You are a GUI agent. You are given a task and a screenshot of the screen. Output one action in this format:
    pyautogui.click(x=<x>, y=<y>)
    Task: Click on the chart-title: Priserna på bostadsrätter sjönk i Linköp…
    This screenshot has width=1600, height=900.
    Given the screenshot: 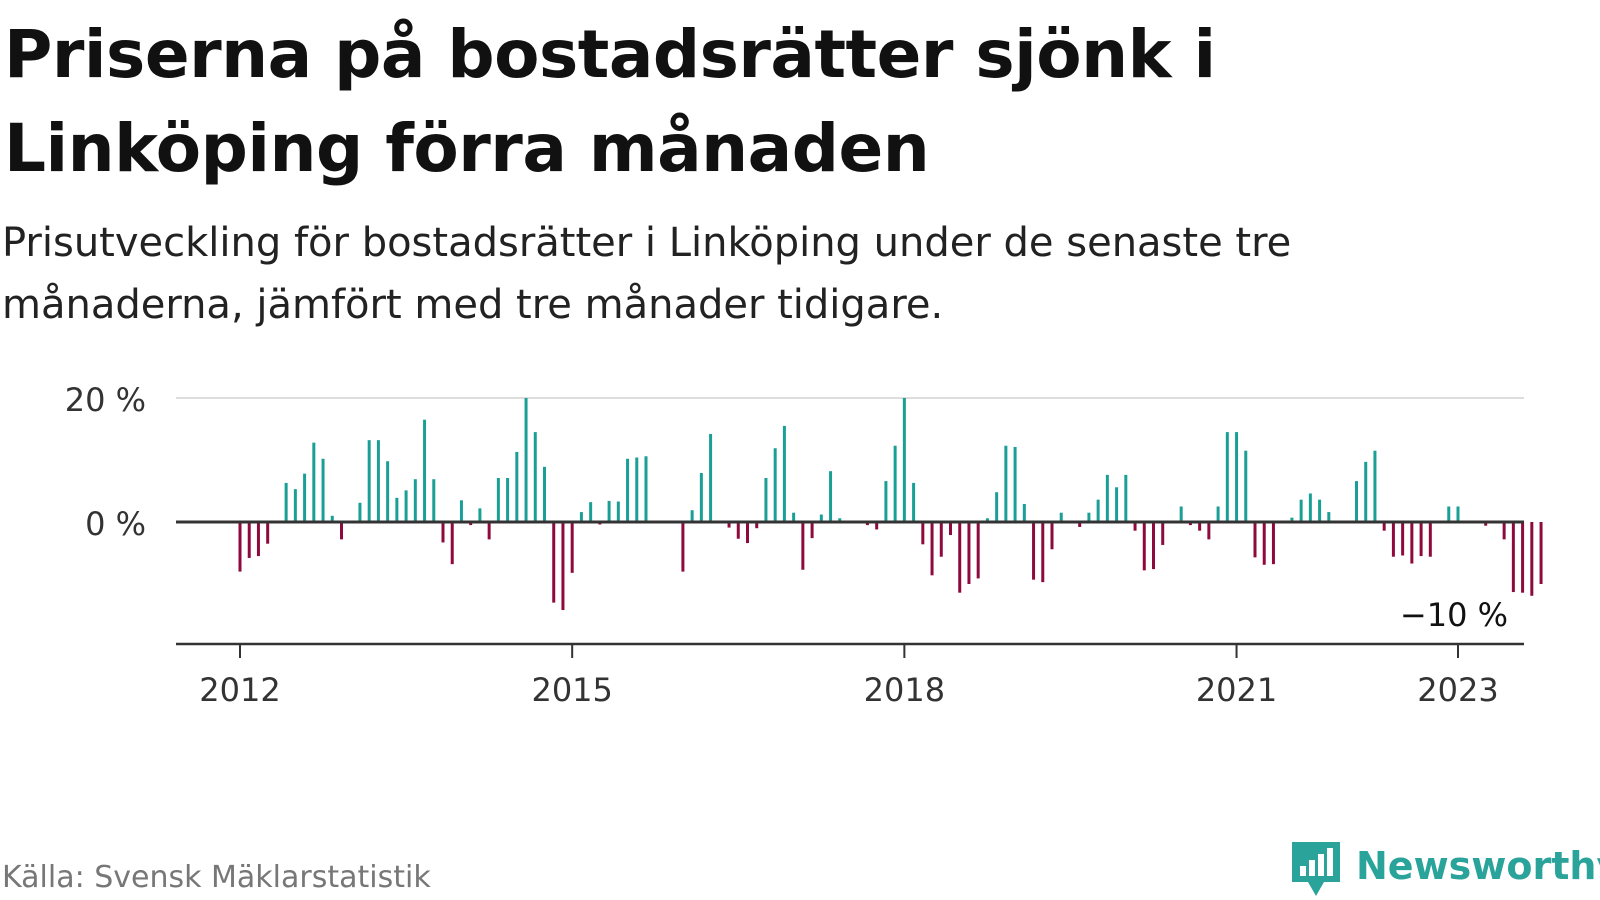 What is the action you would take?
    pyautogui.click(x=610, y=101)
    